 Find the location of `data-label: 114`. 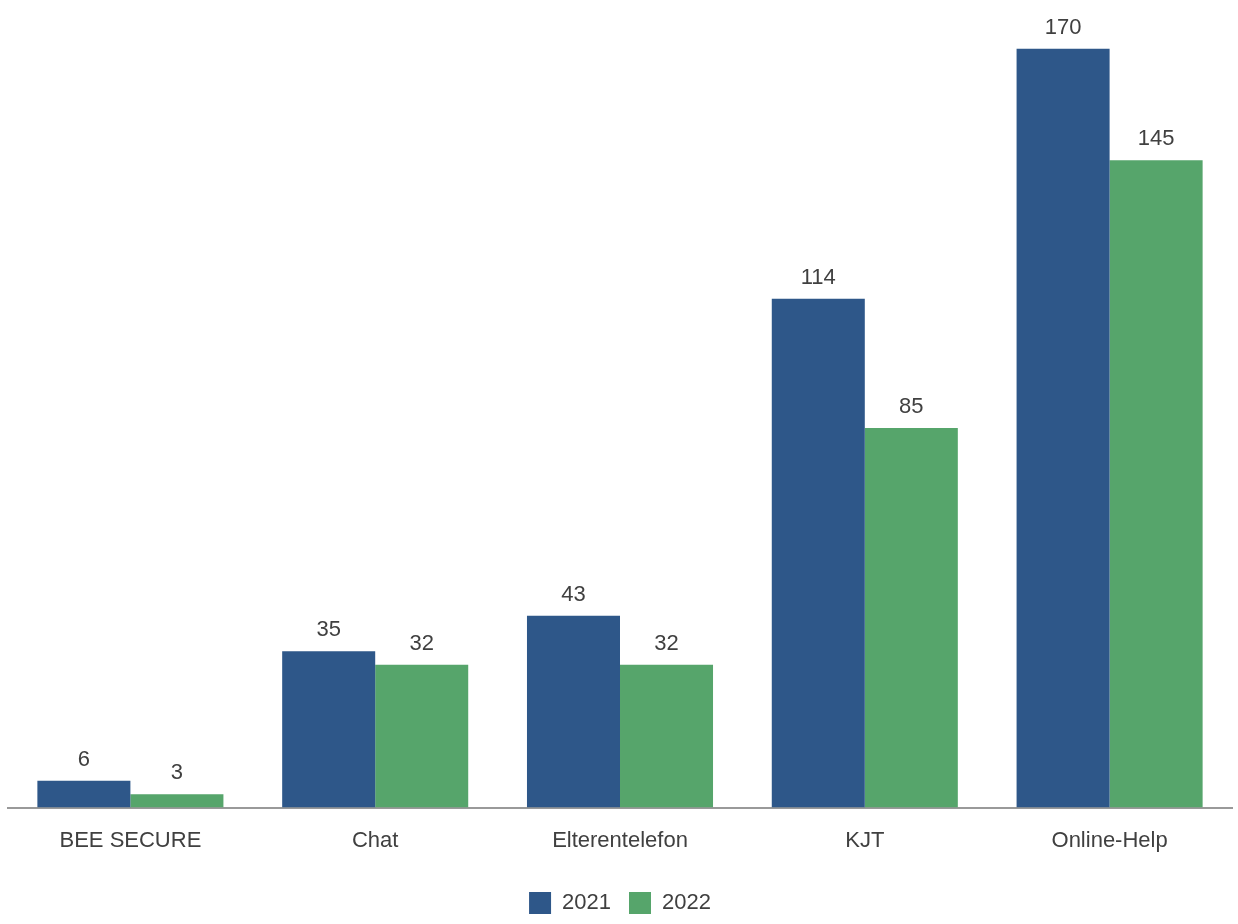

data-label: 114 is located at coordinates (818, 276).